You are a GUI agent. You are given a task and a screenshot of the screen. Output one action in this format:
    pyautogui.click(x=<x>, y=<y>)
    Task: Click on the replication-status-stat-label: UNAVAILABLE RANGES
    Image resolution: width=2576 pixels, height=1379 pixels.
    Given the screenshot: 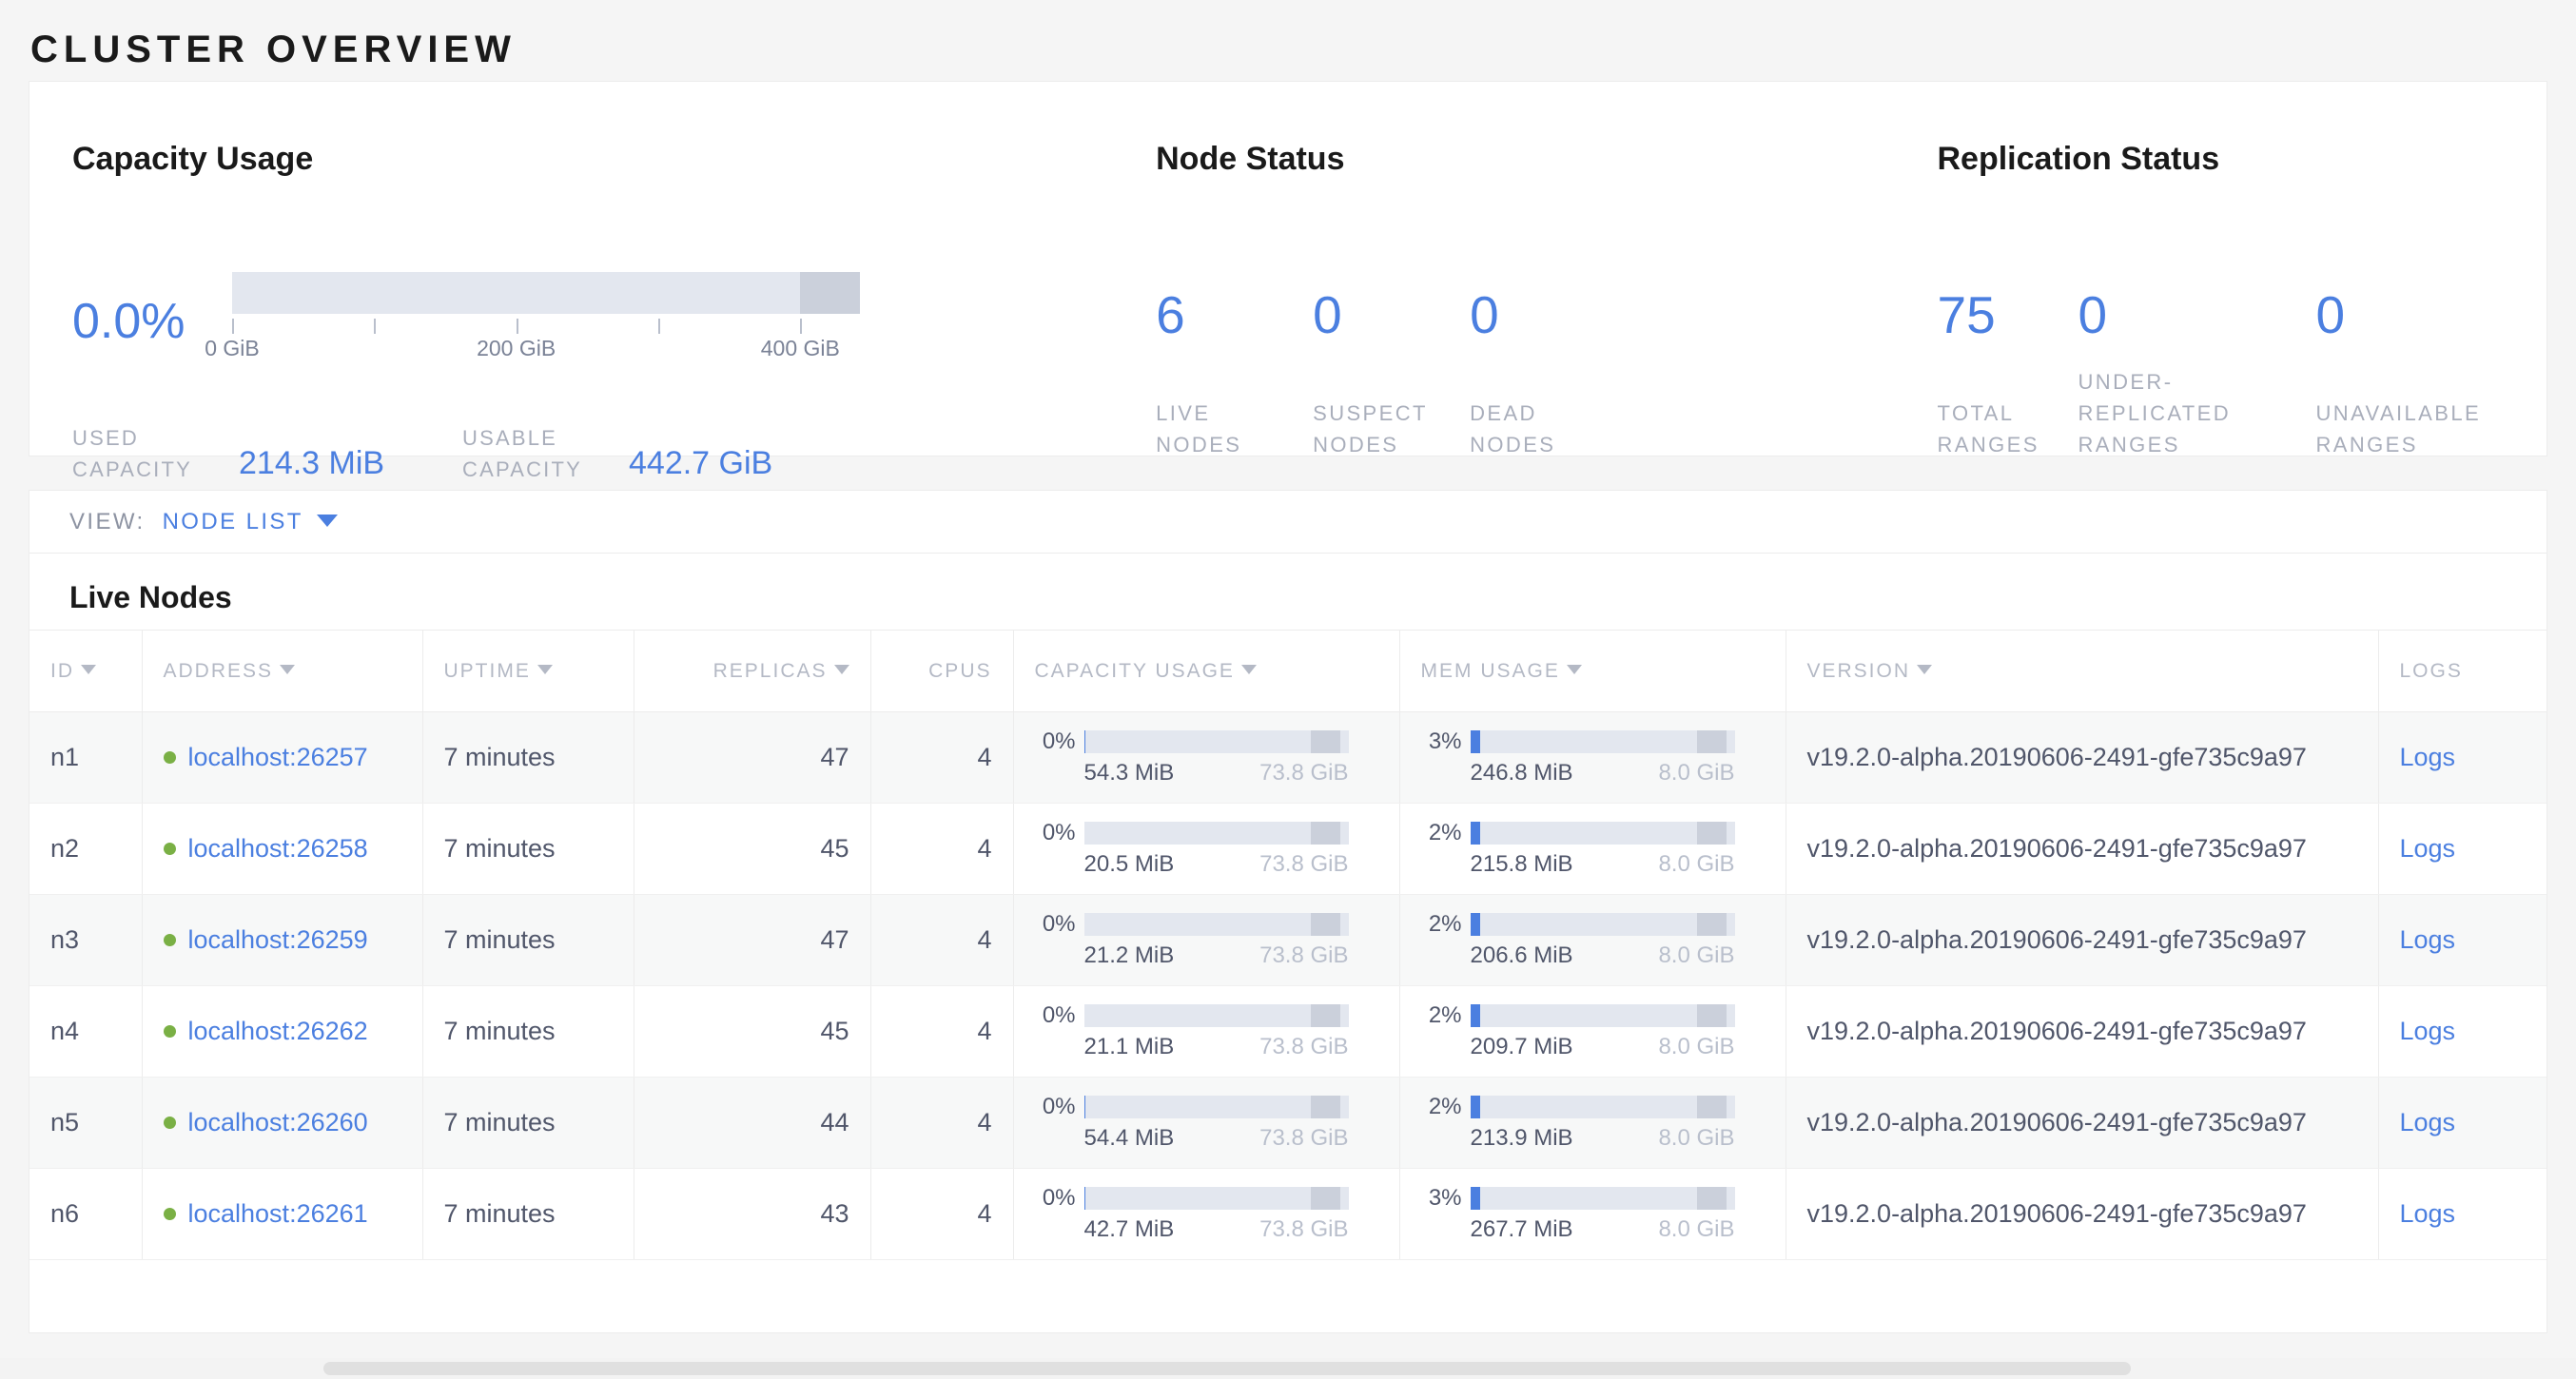 What is the action you would take?
    pyautogui.click(x=2399, y=429)
    